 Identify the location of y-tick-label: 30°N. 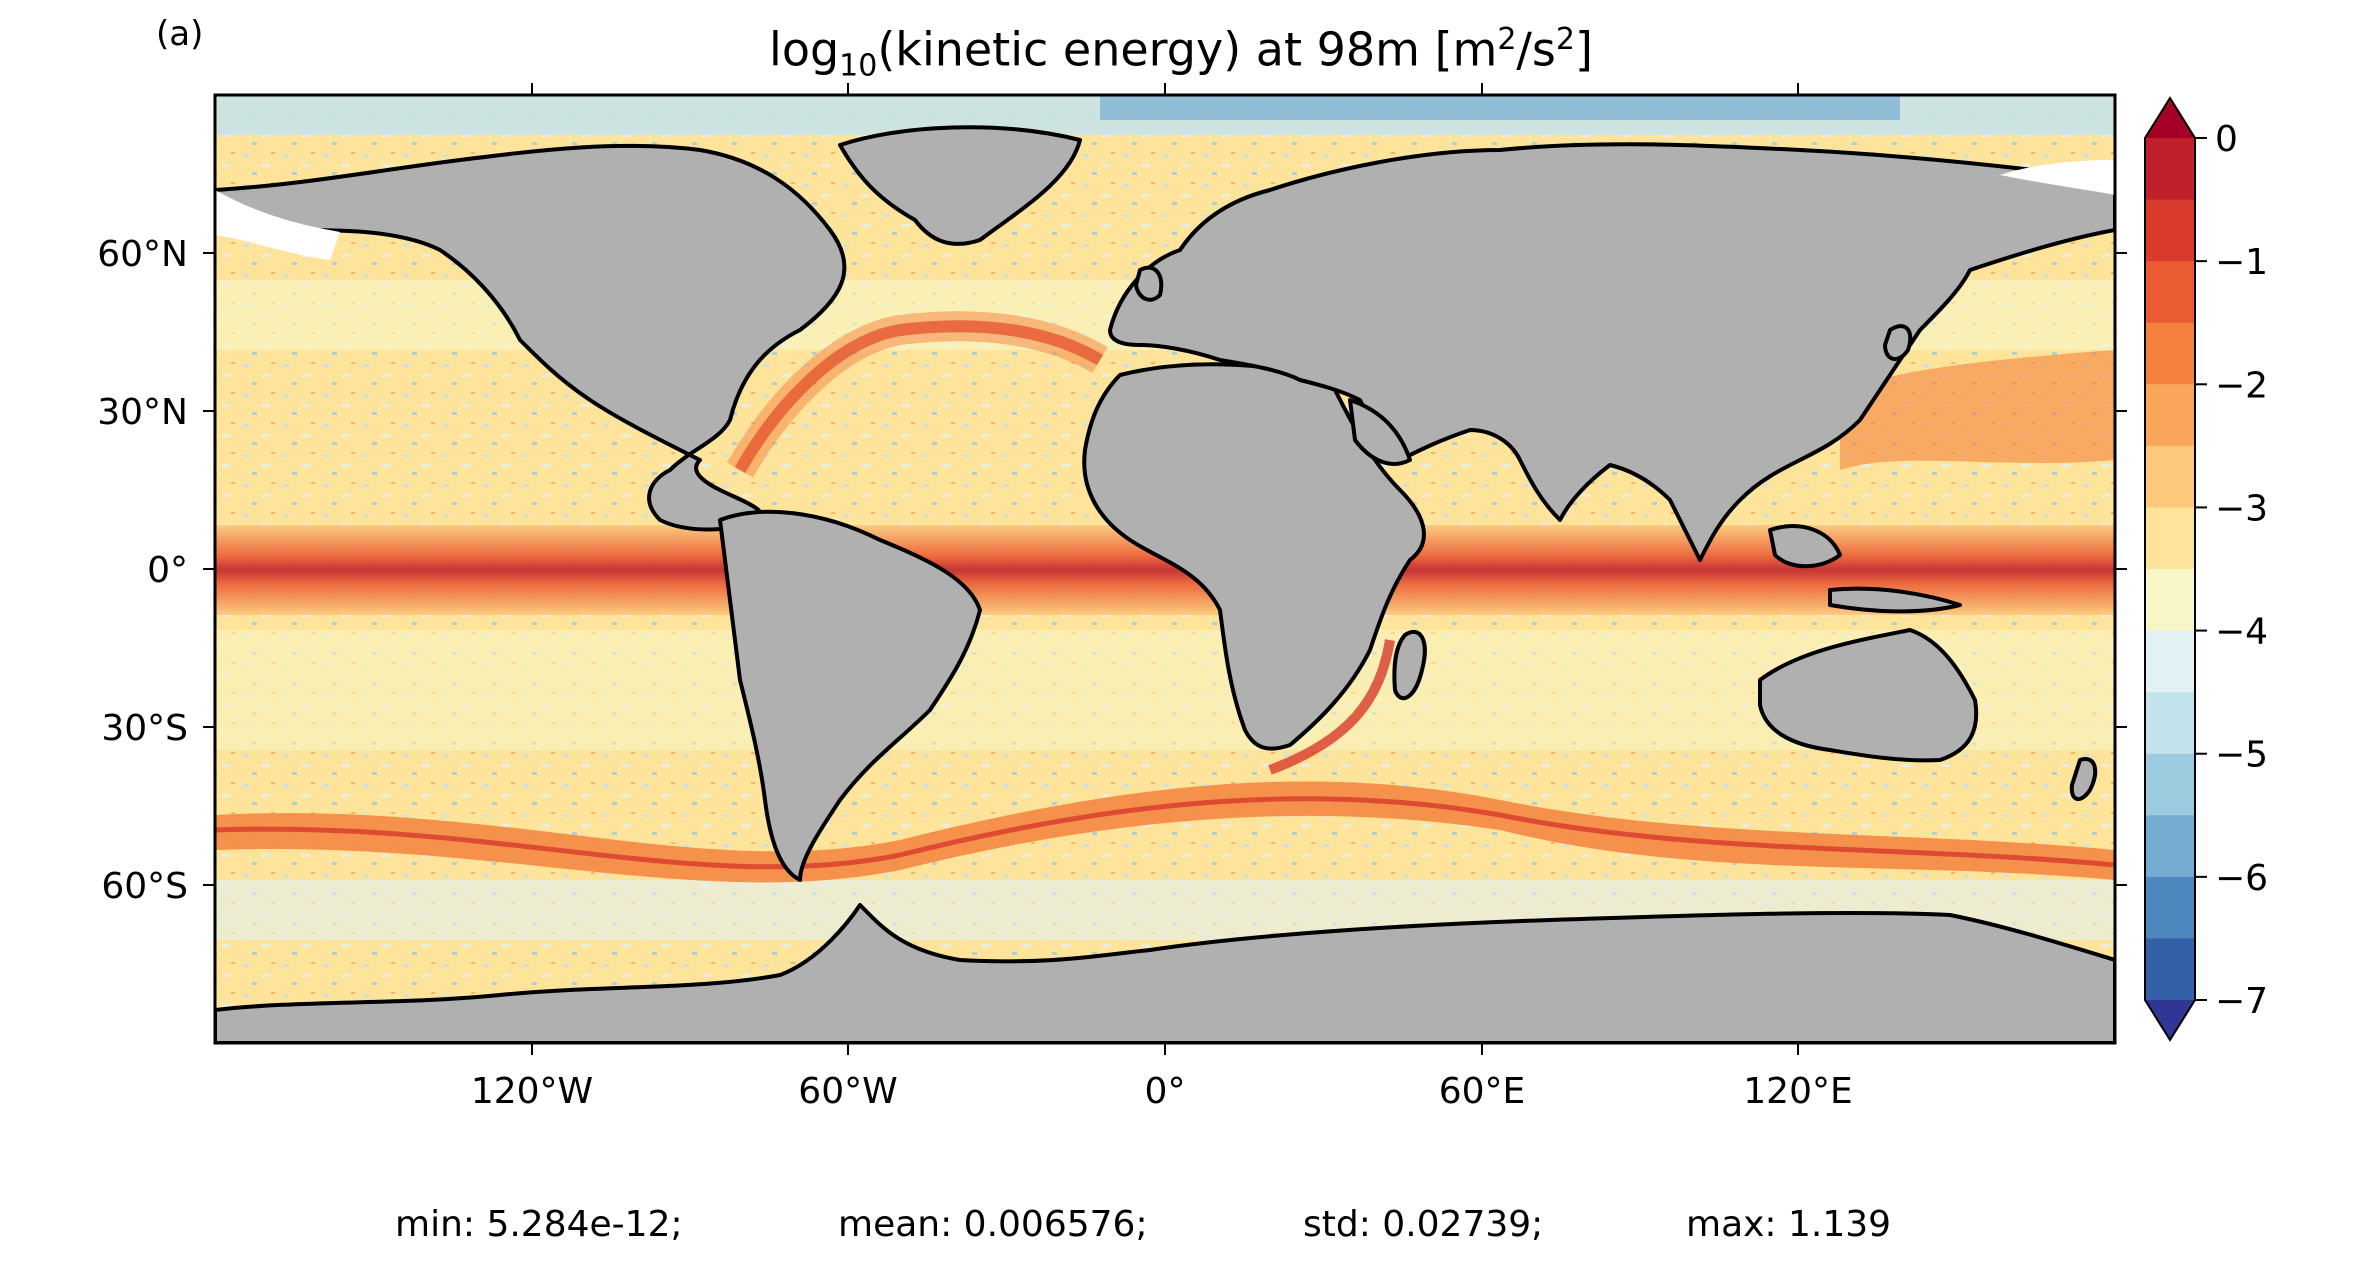
(142, 412).